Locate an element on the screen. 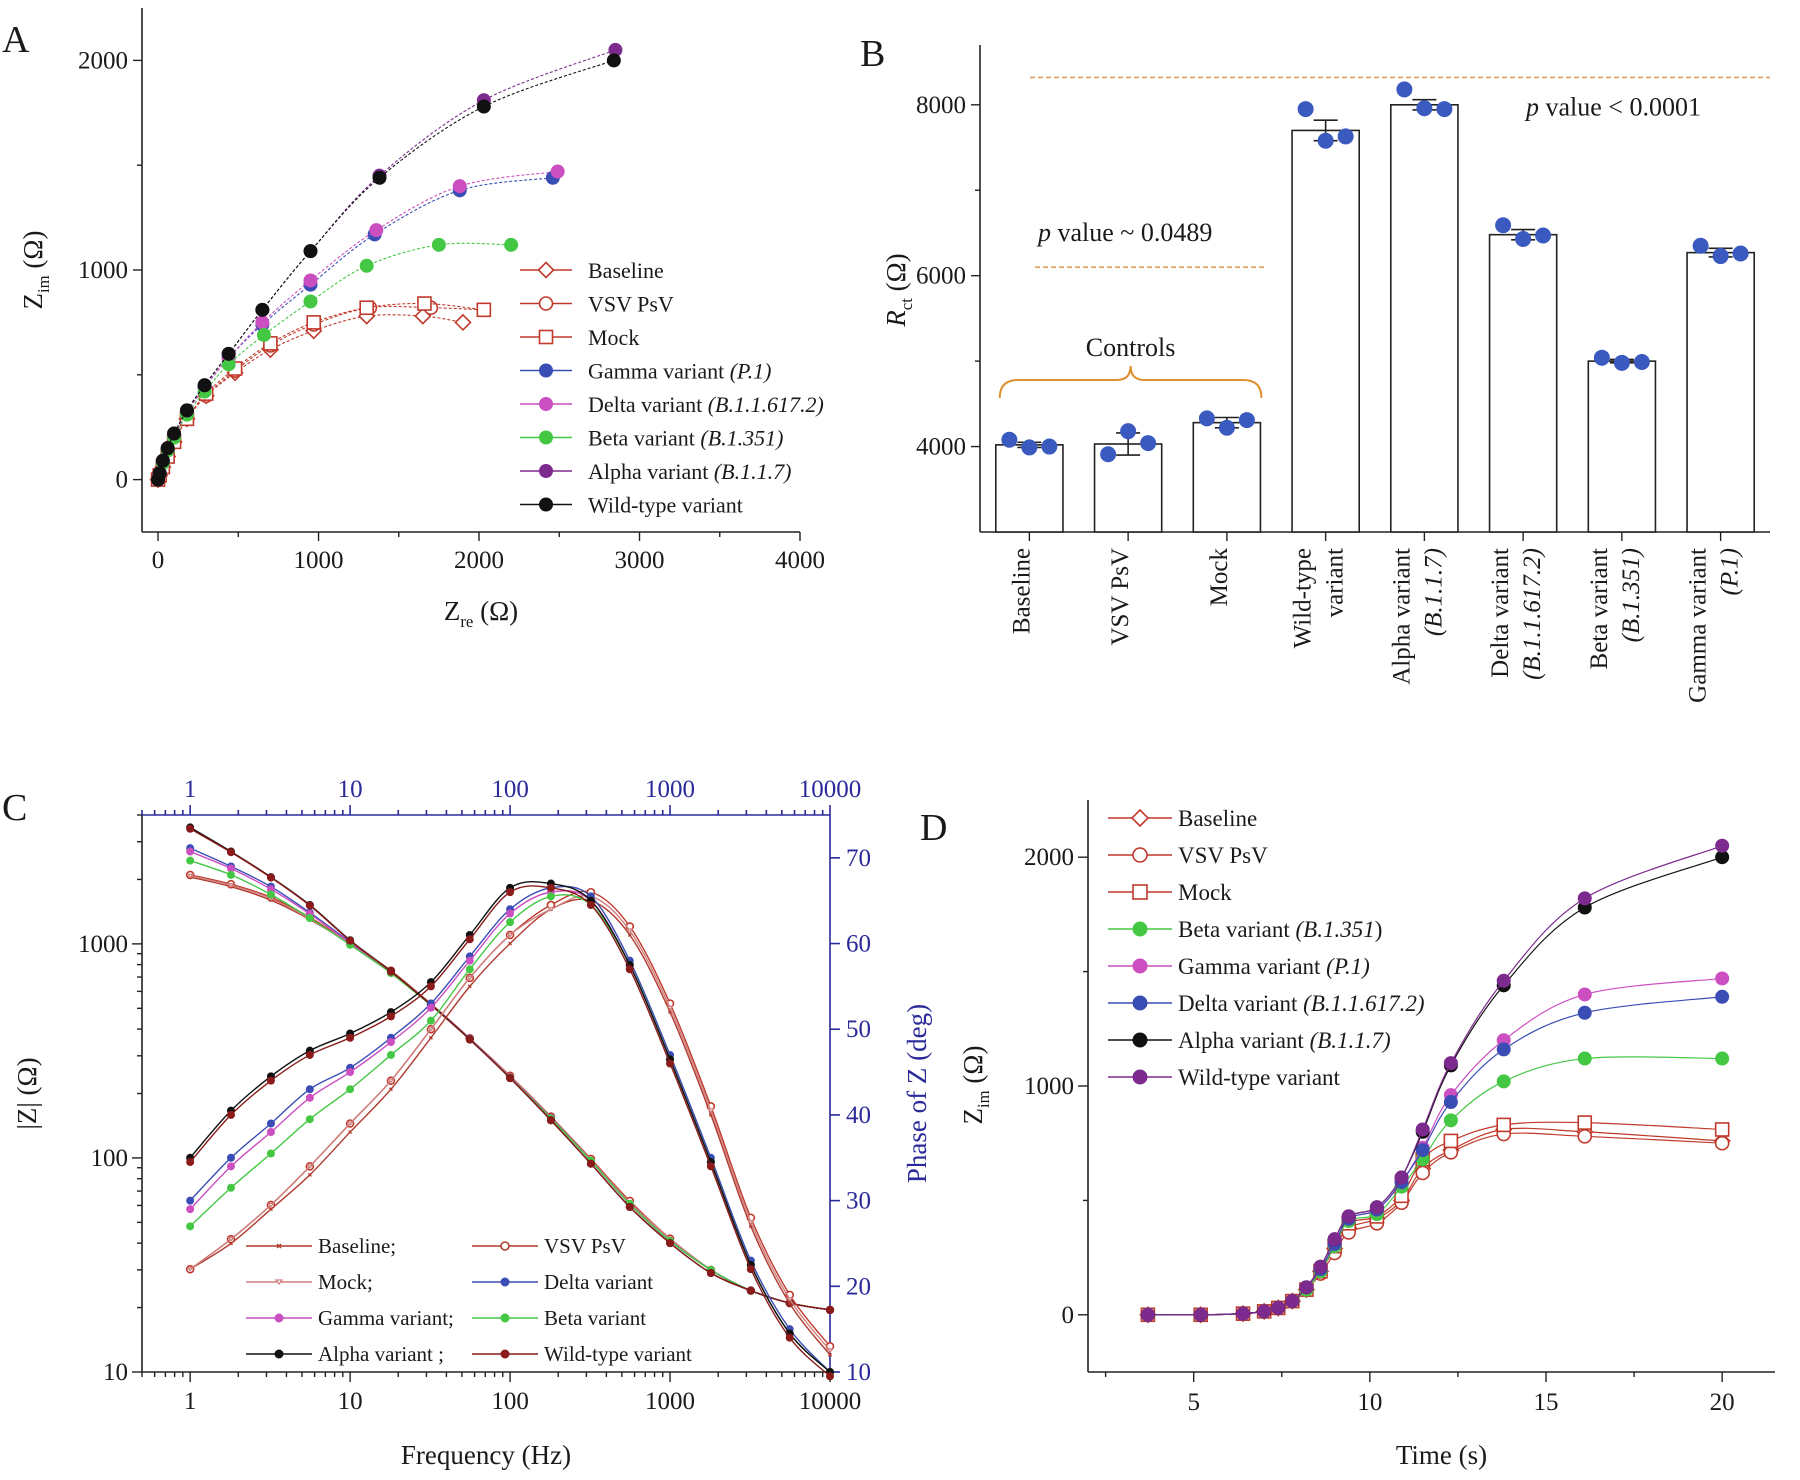  series-baseline is located at coordinates (1435, 1222).